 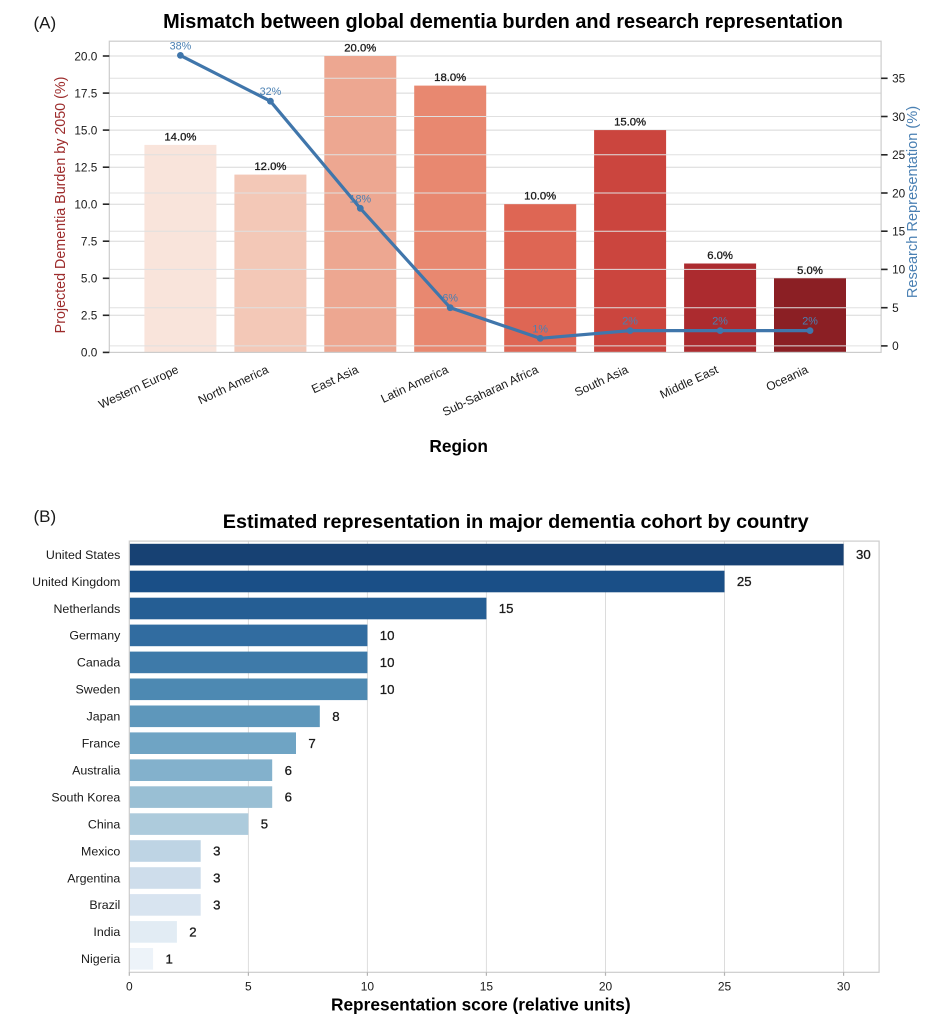 I want to click on svg-text: 12.0%, so click(x=270, y=167).